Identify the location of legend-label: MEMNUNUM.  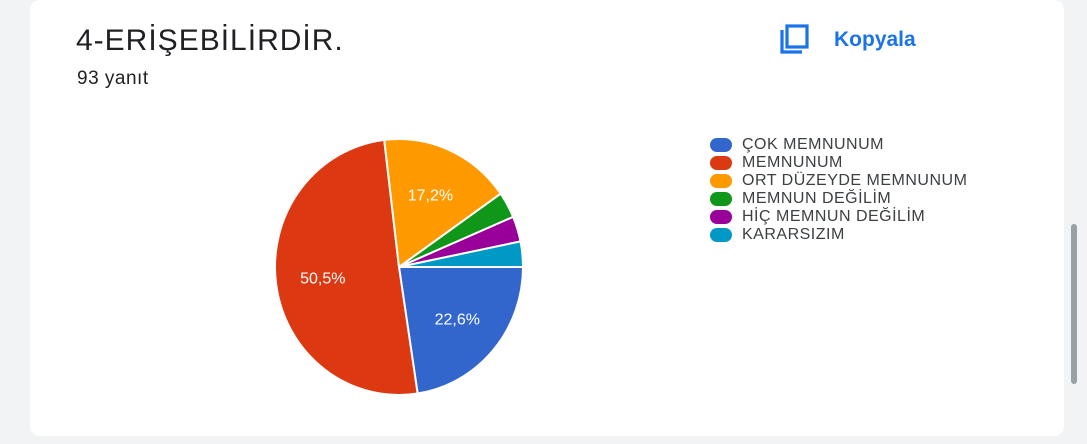
(792, 162).